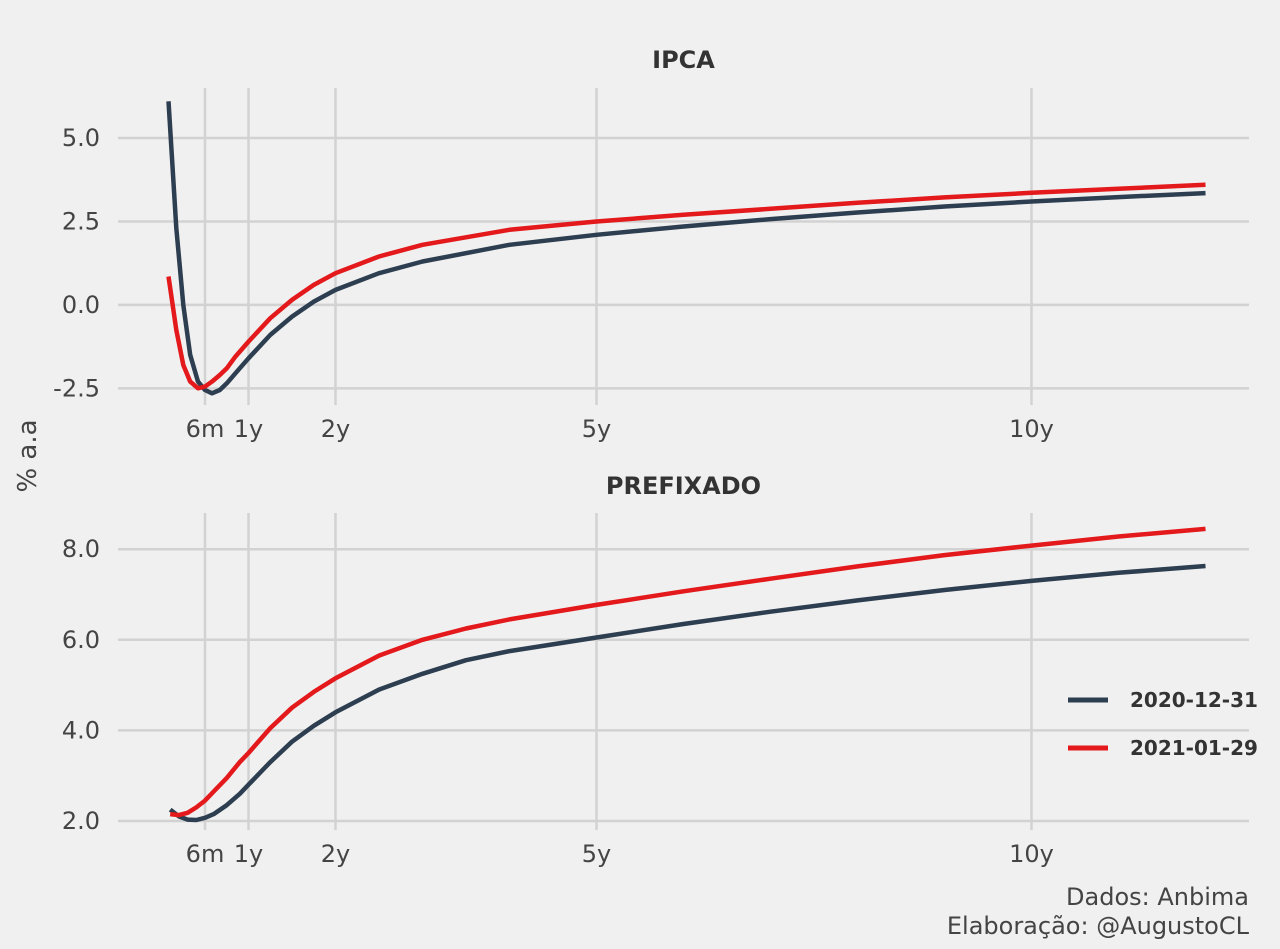 The image size is (1280, 949). What do you see at coordinates (81, 821) in the screenshot?
I see `y-tick-label: 2.0` at bounding box center [81, 821].